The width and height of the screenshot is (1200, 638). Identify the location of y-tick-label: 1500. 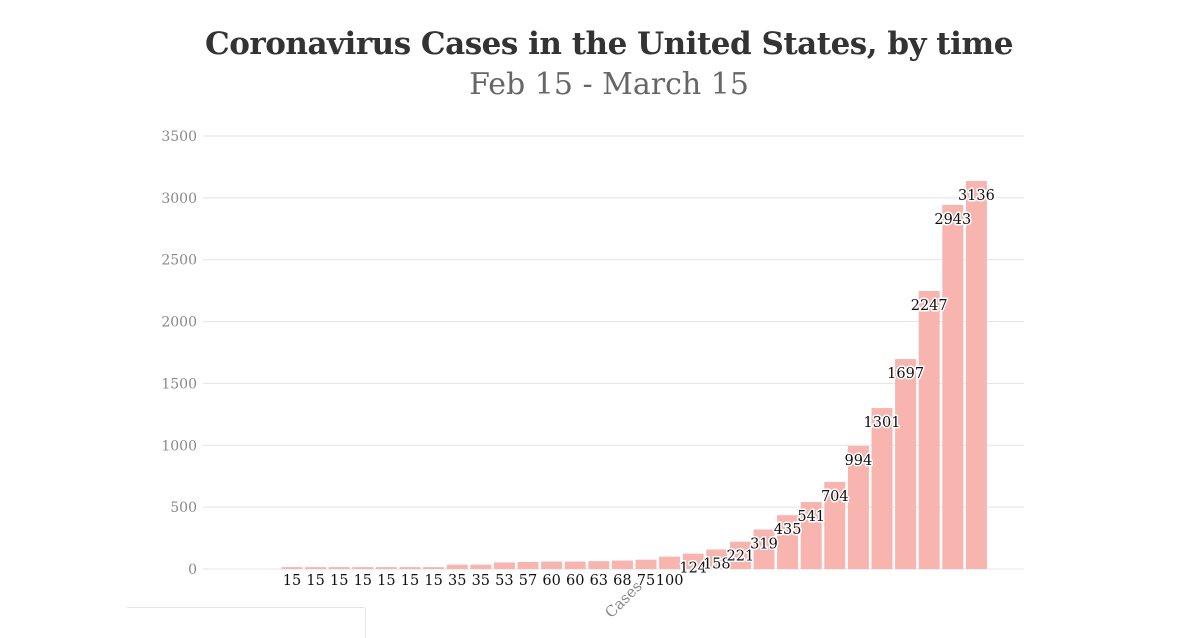
(179, 384).